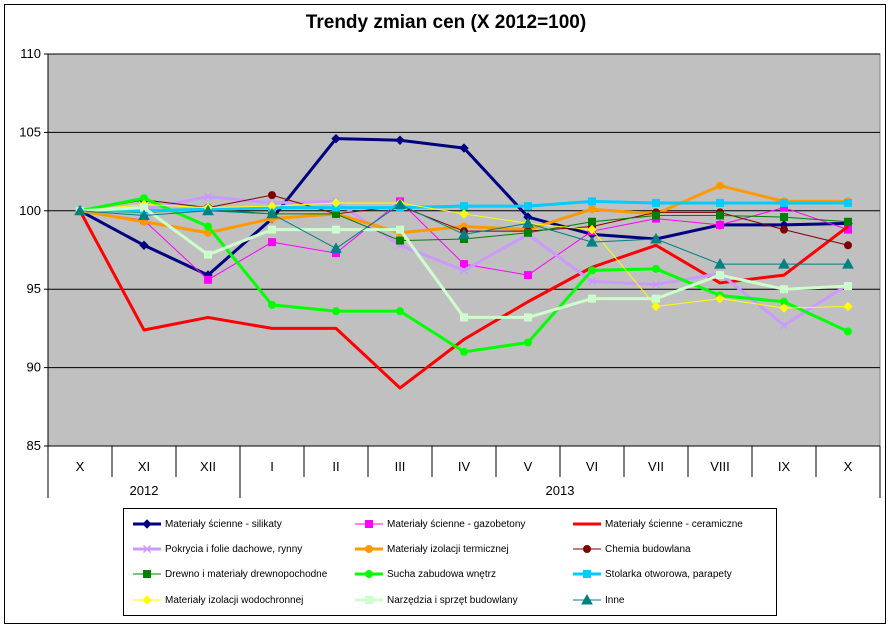  I want to click on legend-item: Materiały ścienne - gazobetony, so click(439, 524).